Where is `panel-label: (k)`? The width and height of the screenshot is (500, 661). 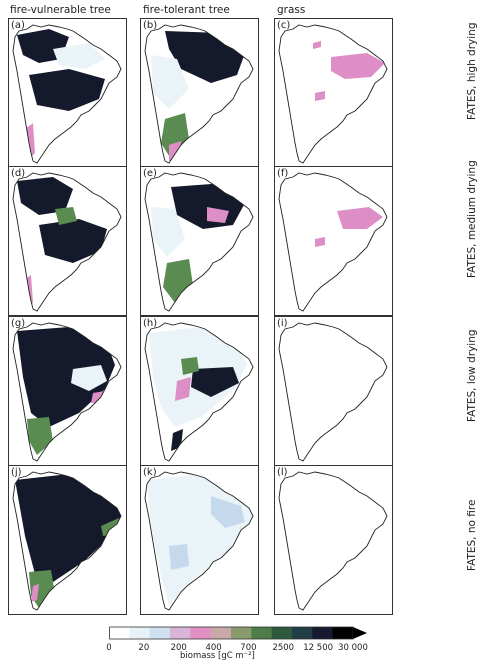
panel-label: (k) is located at coordinates (150, 472).